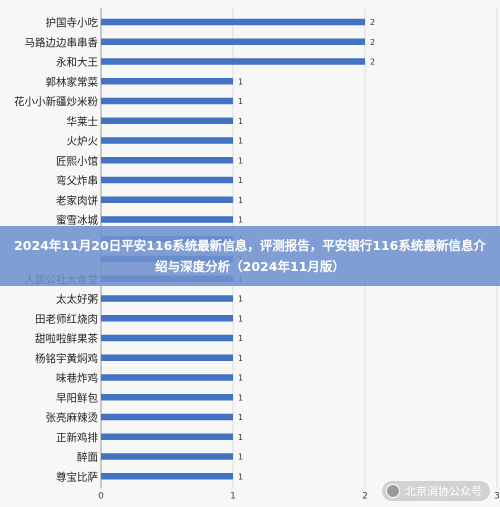 The height and width of the screenshot is (507, 500). Describe the element at coordinates (66, 318) in the screenshot. I see `category-label: 田老师红烧肉` at that location.